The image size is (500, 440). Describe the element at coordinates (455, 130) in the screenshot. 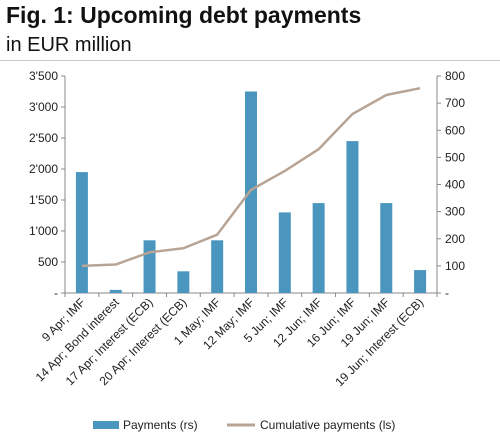

I see `right-tick-label: 600` at that location.